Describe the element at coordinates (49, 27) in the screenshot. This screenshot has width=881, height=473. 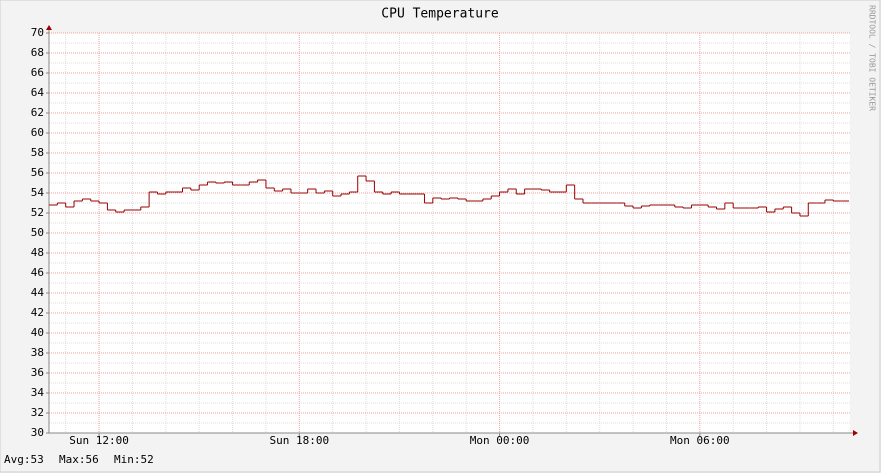
I see `y-axis-arrow` at that location.